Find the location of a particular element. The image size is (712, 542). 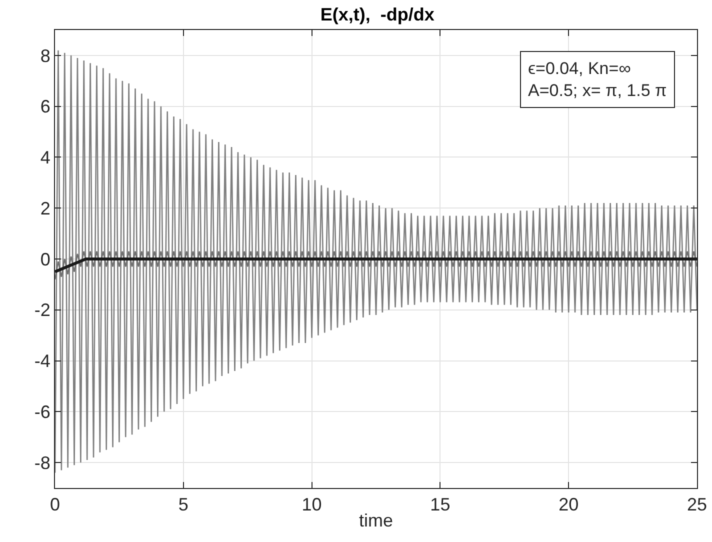

x-tick-label: 10 is located at coordinates (312, 504).